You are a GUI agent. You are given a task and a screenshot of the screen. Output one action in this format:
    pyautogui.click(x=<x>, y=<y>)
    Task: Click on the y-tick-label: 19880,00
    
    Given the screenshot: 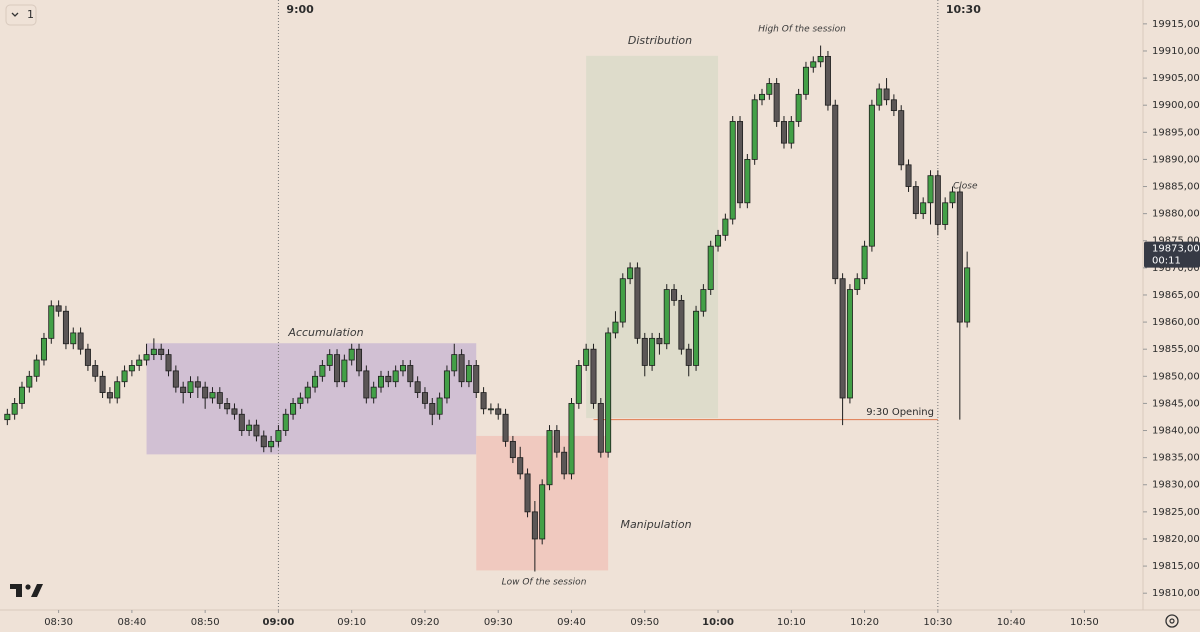 What is the action you would take?
    pyautogui.click(x=1176, y=214)
    